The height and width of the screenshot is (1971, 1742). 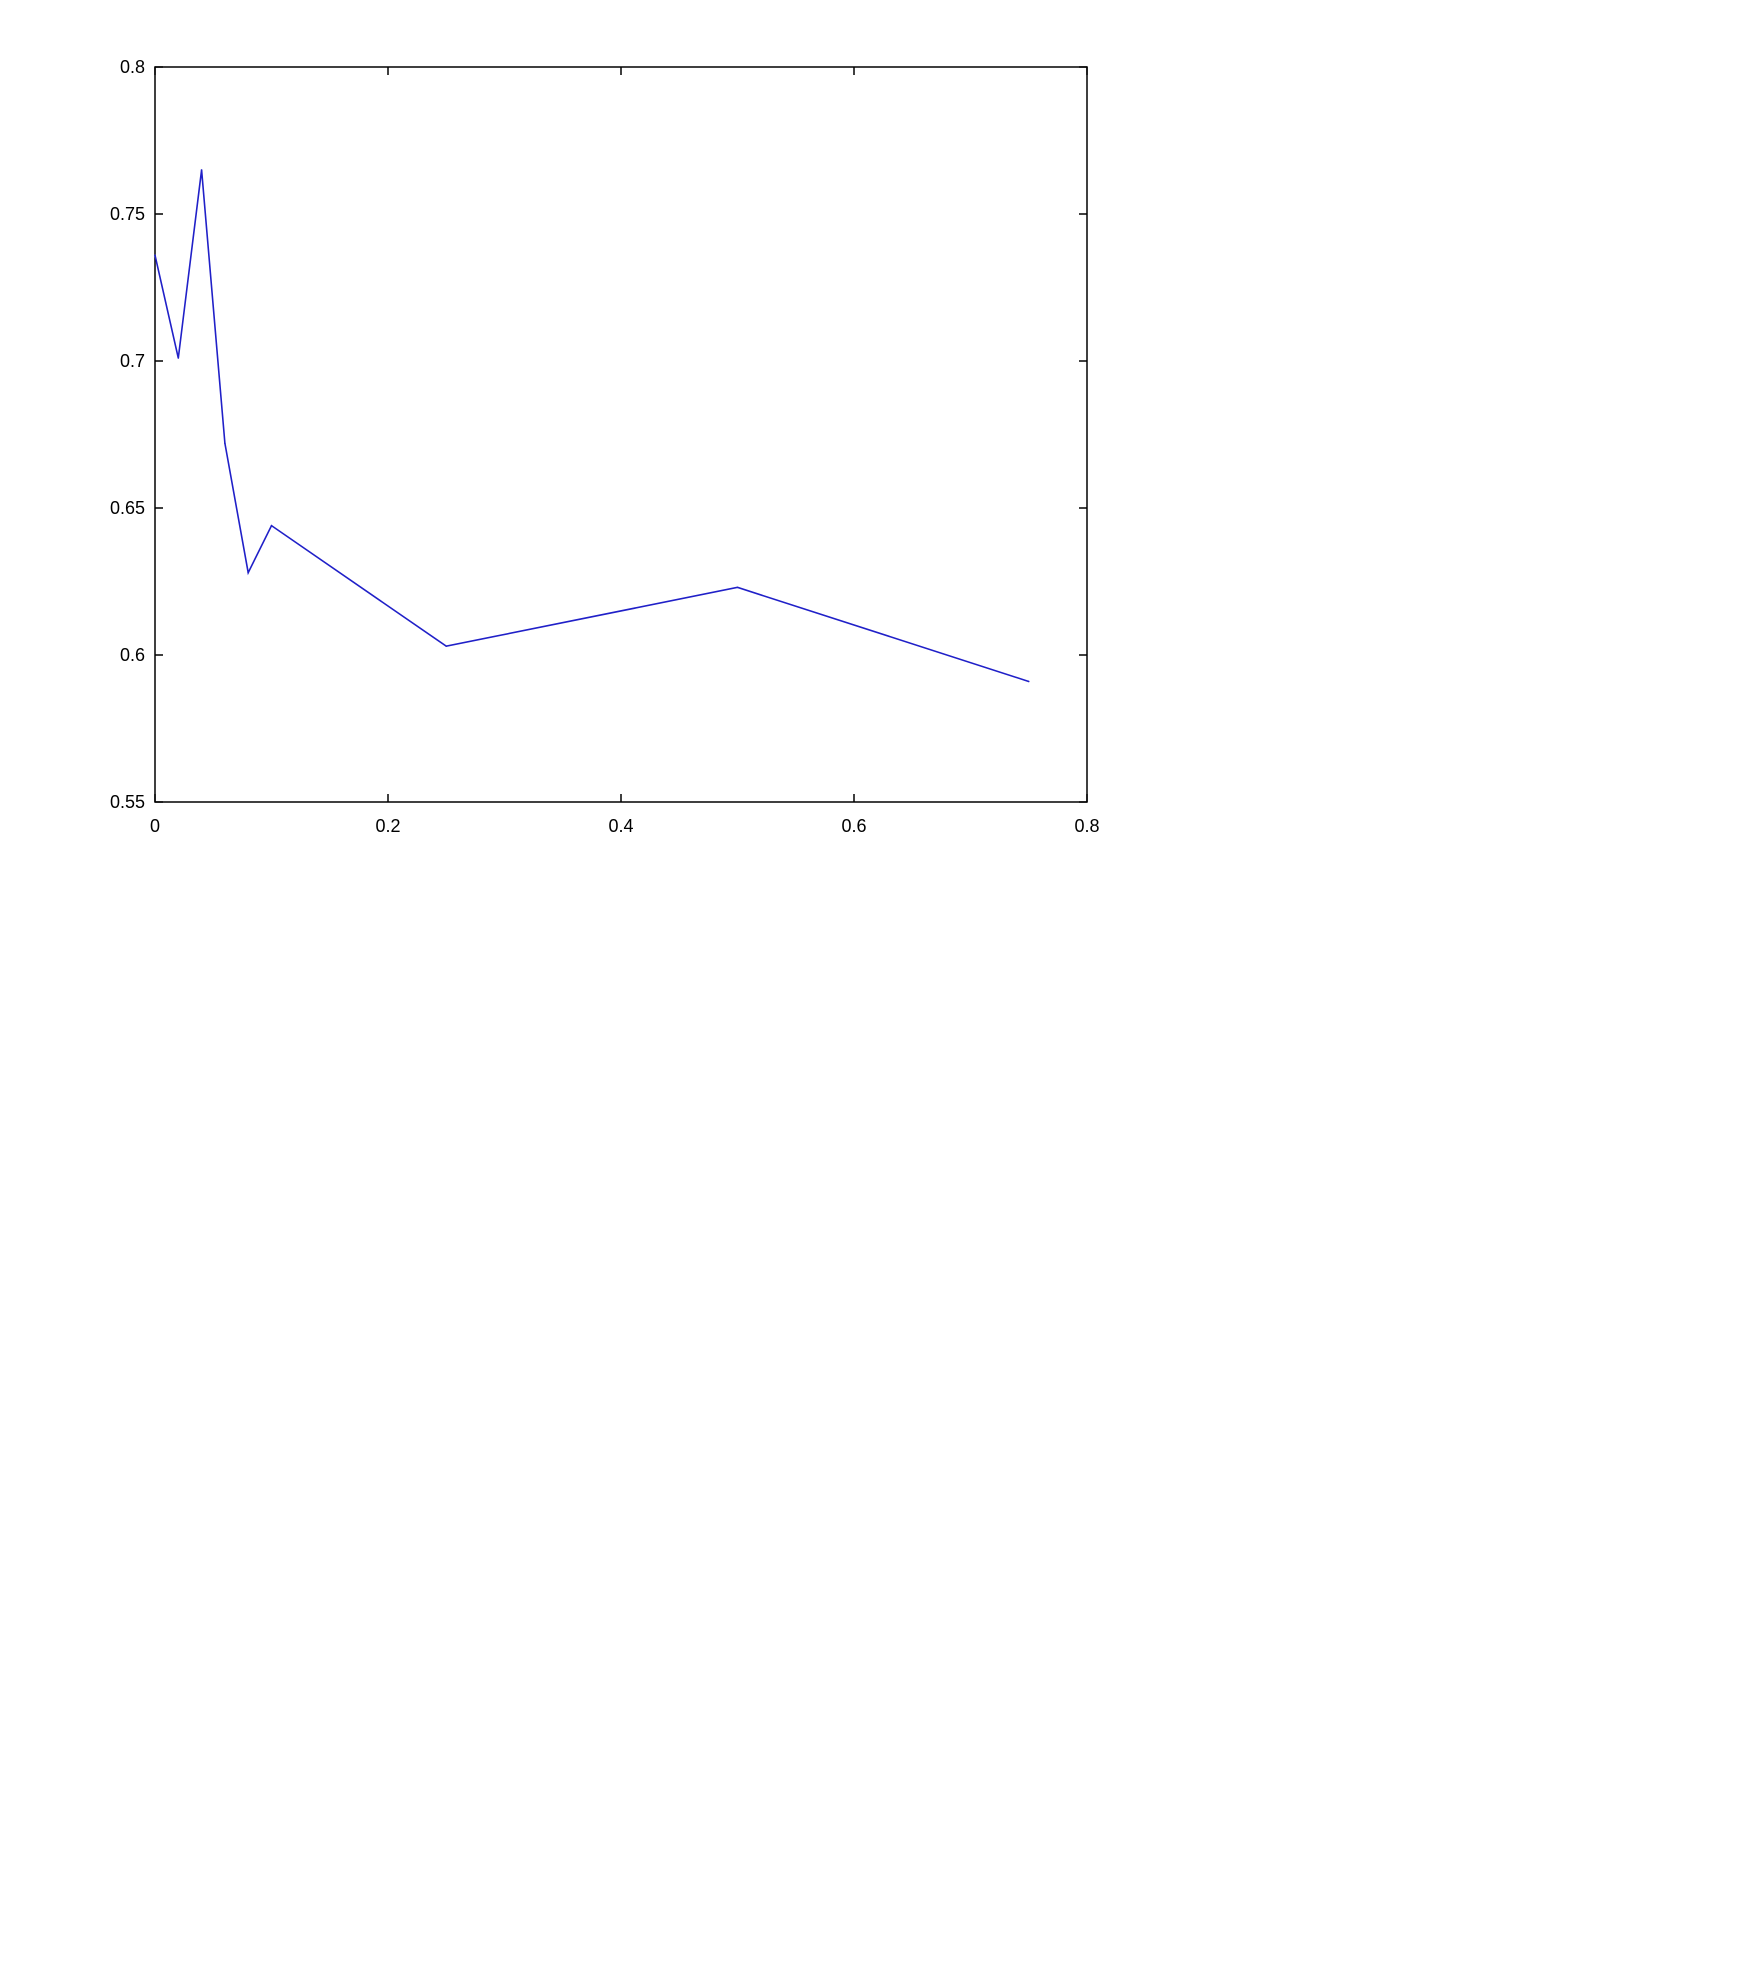 I want to click on y-tick-label: 0.65, so click(x=127, y=508).